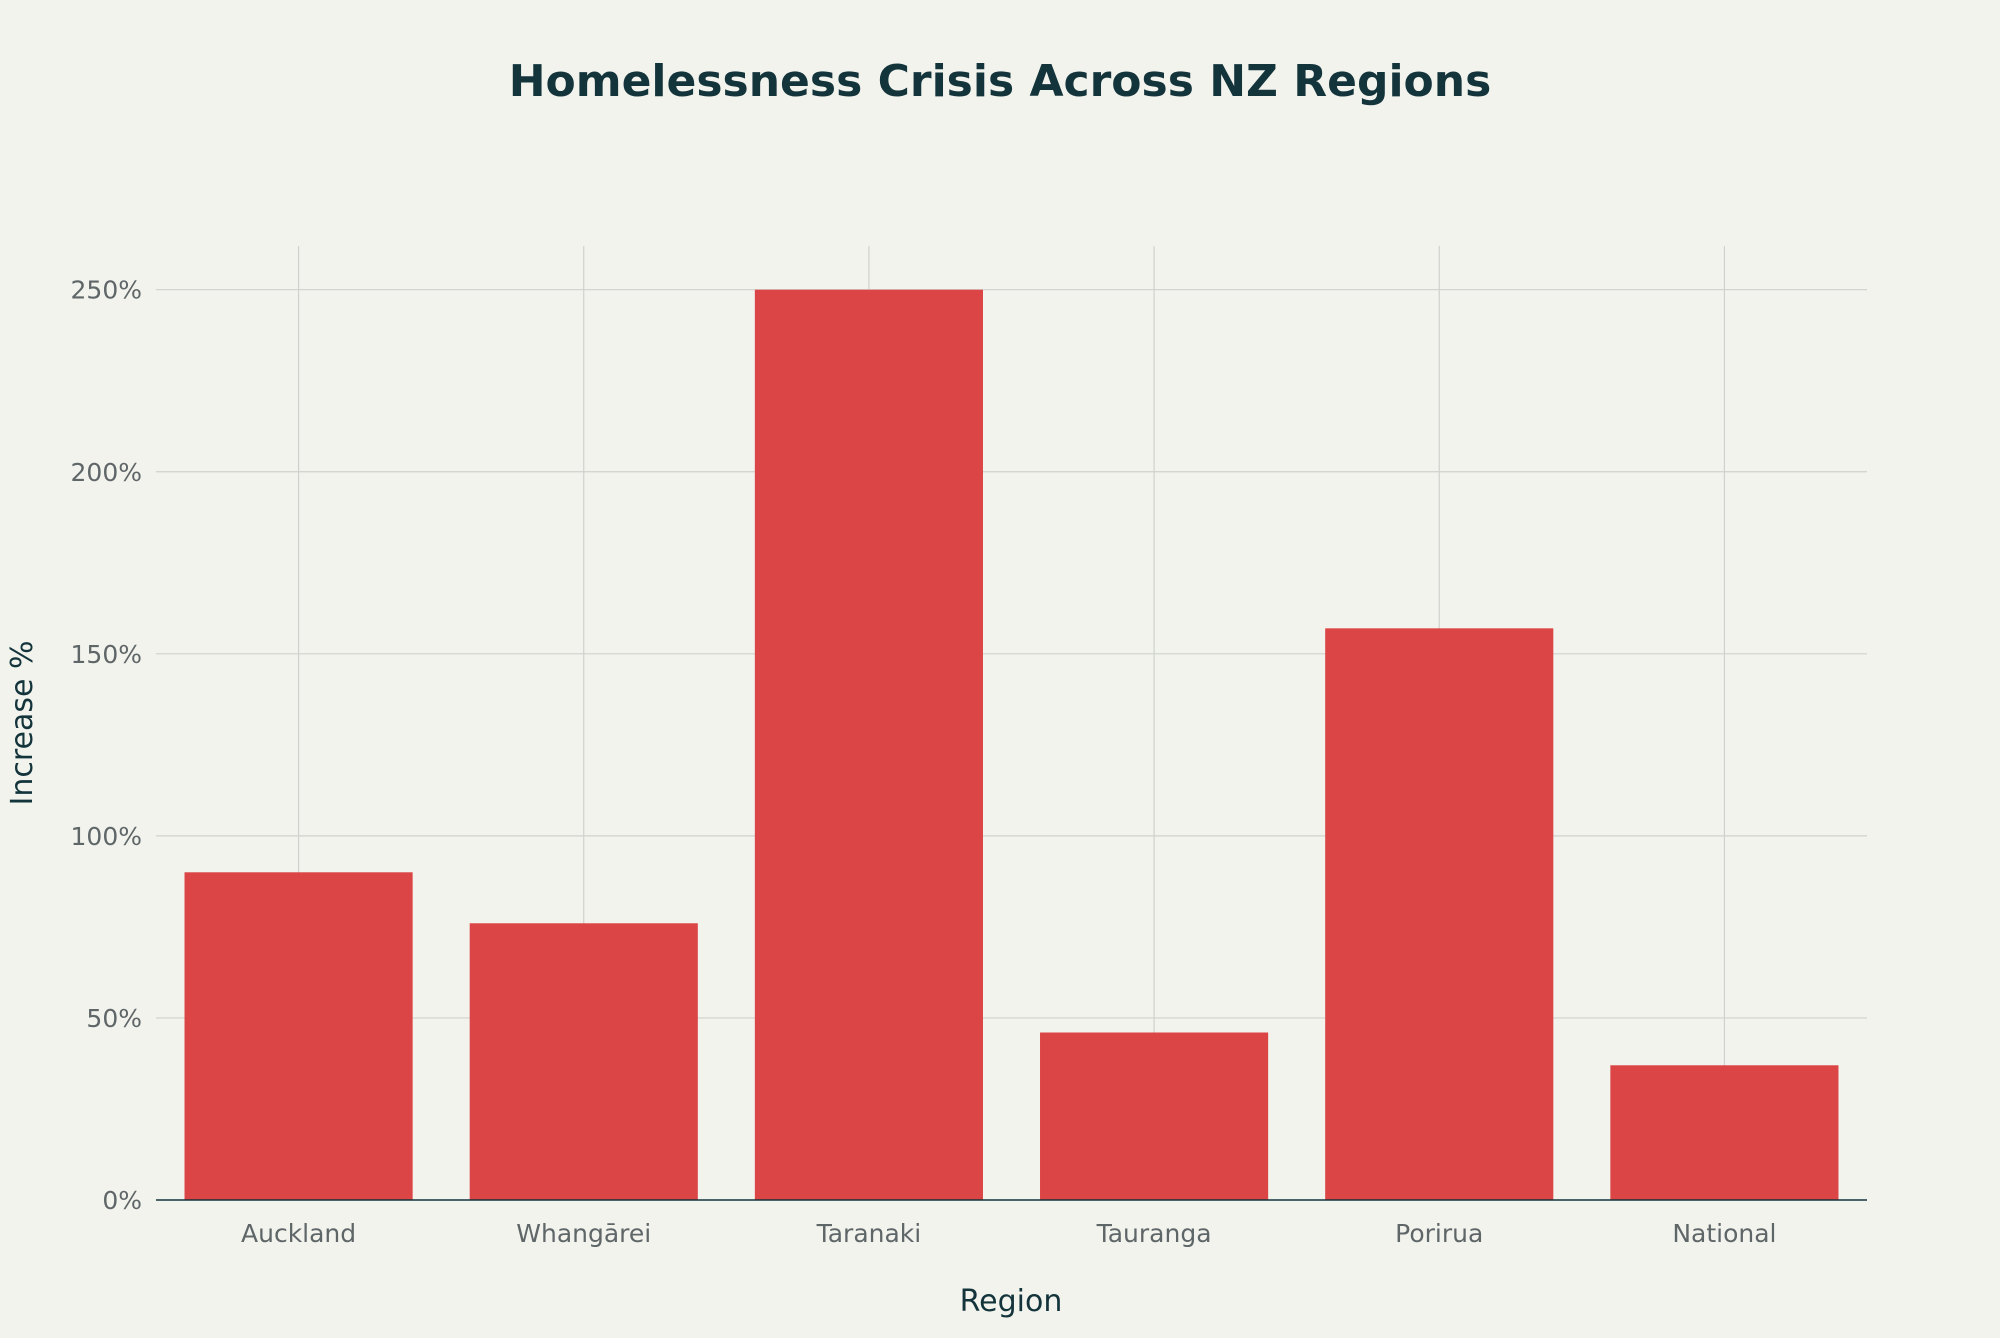  I want to click on y-tick-label: 0%, so click(122, 1200).